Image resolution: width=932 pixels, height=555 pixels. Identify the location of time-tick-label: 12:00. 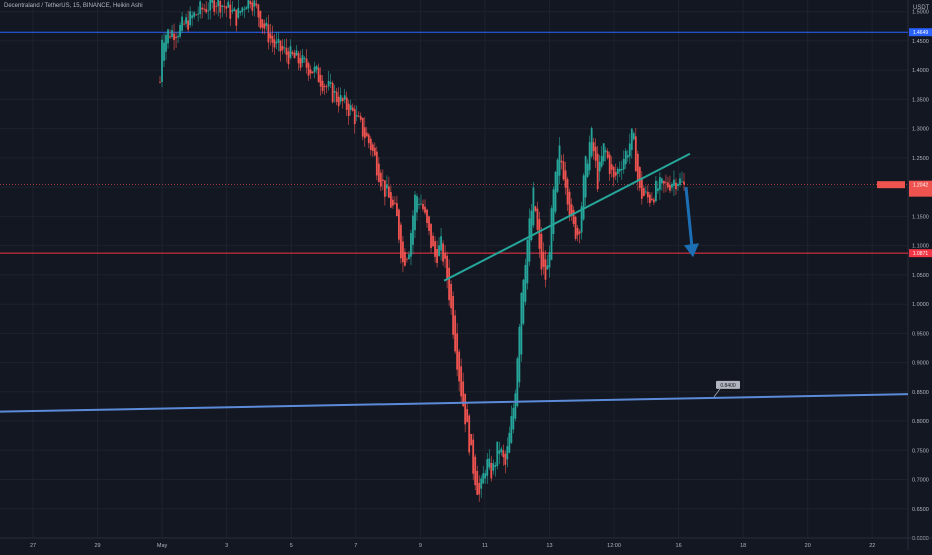
(614, 546).